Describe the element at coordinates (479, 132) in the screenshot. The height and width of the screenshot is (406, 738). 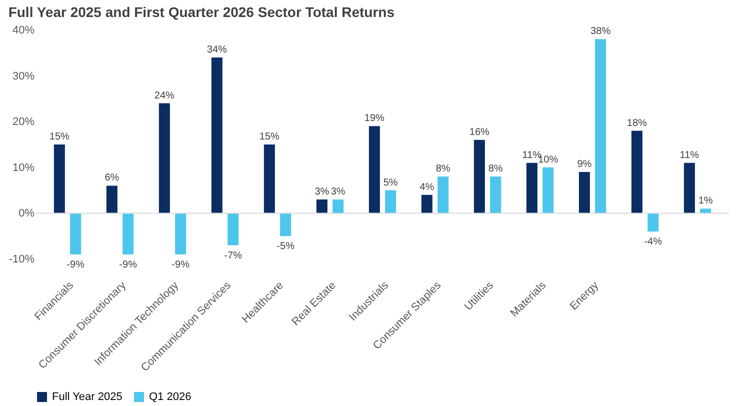
I see `data-label: 16%` at that location.